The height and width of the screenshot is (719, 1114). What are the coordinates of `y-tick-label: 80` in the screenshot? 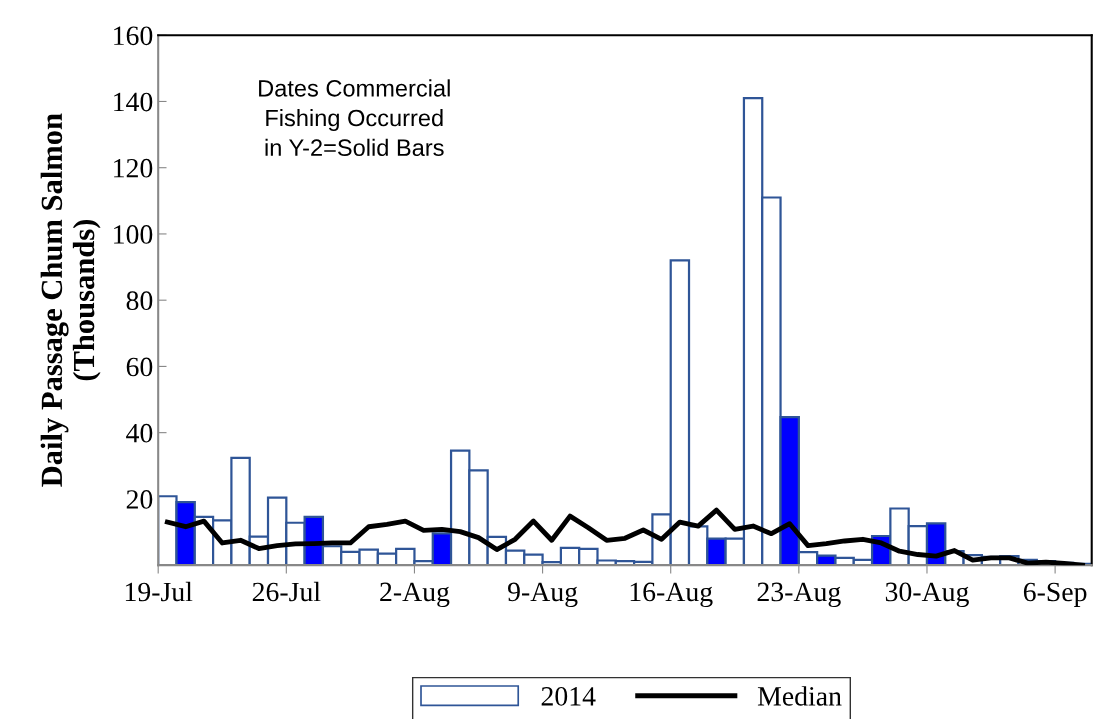 It's located at (139, 301).